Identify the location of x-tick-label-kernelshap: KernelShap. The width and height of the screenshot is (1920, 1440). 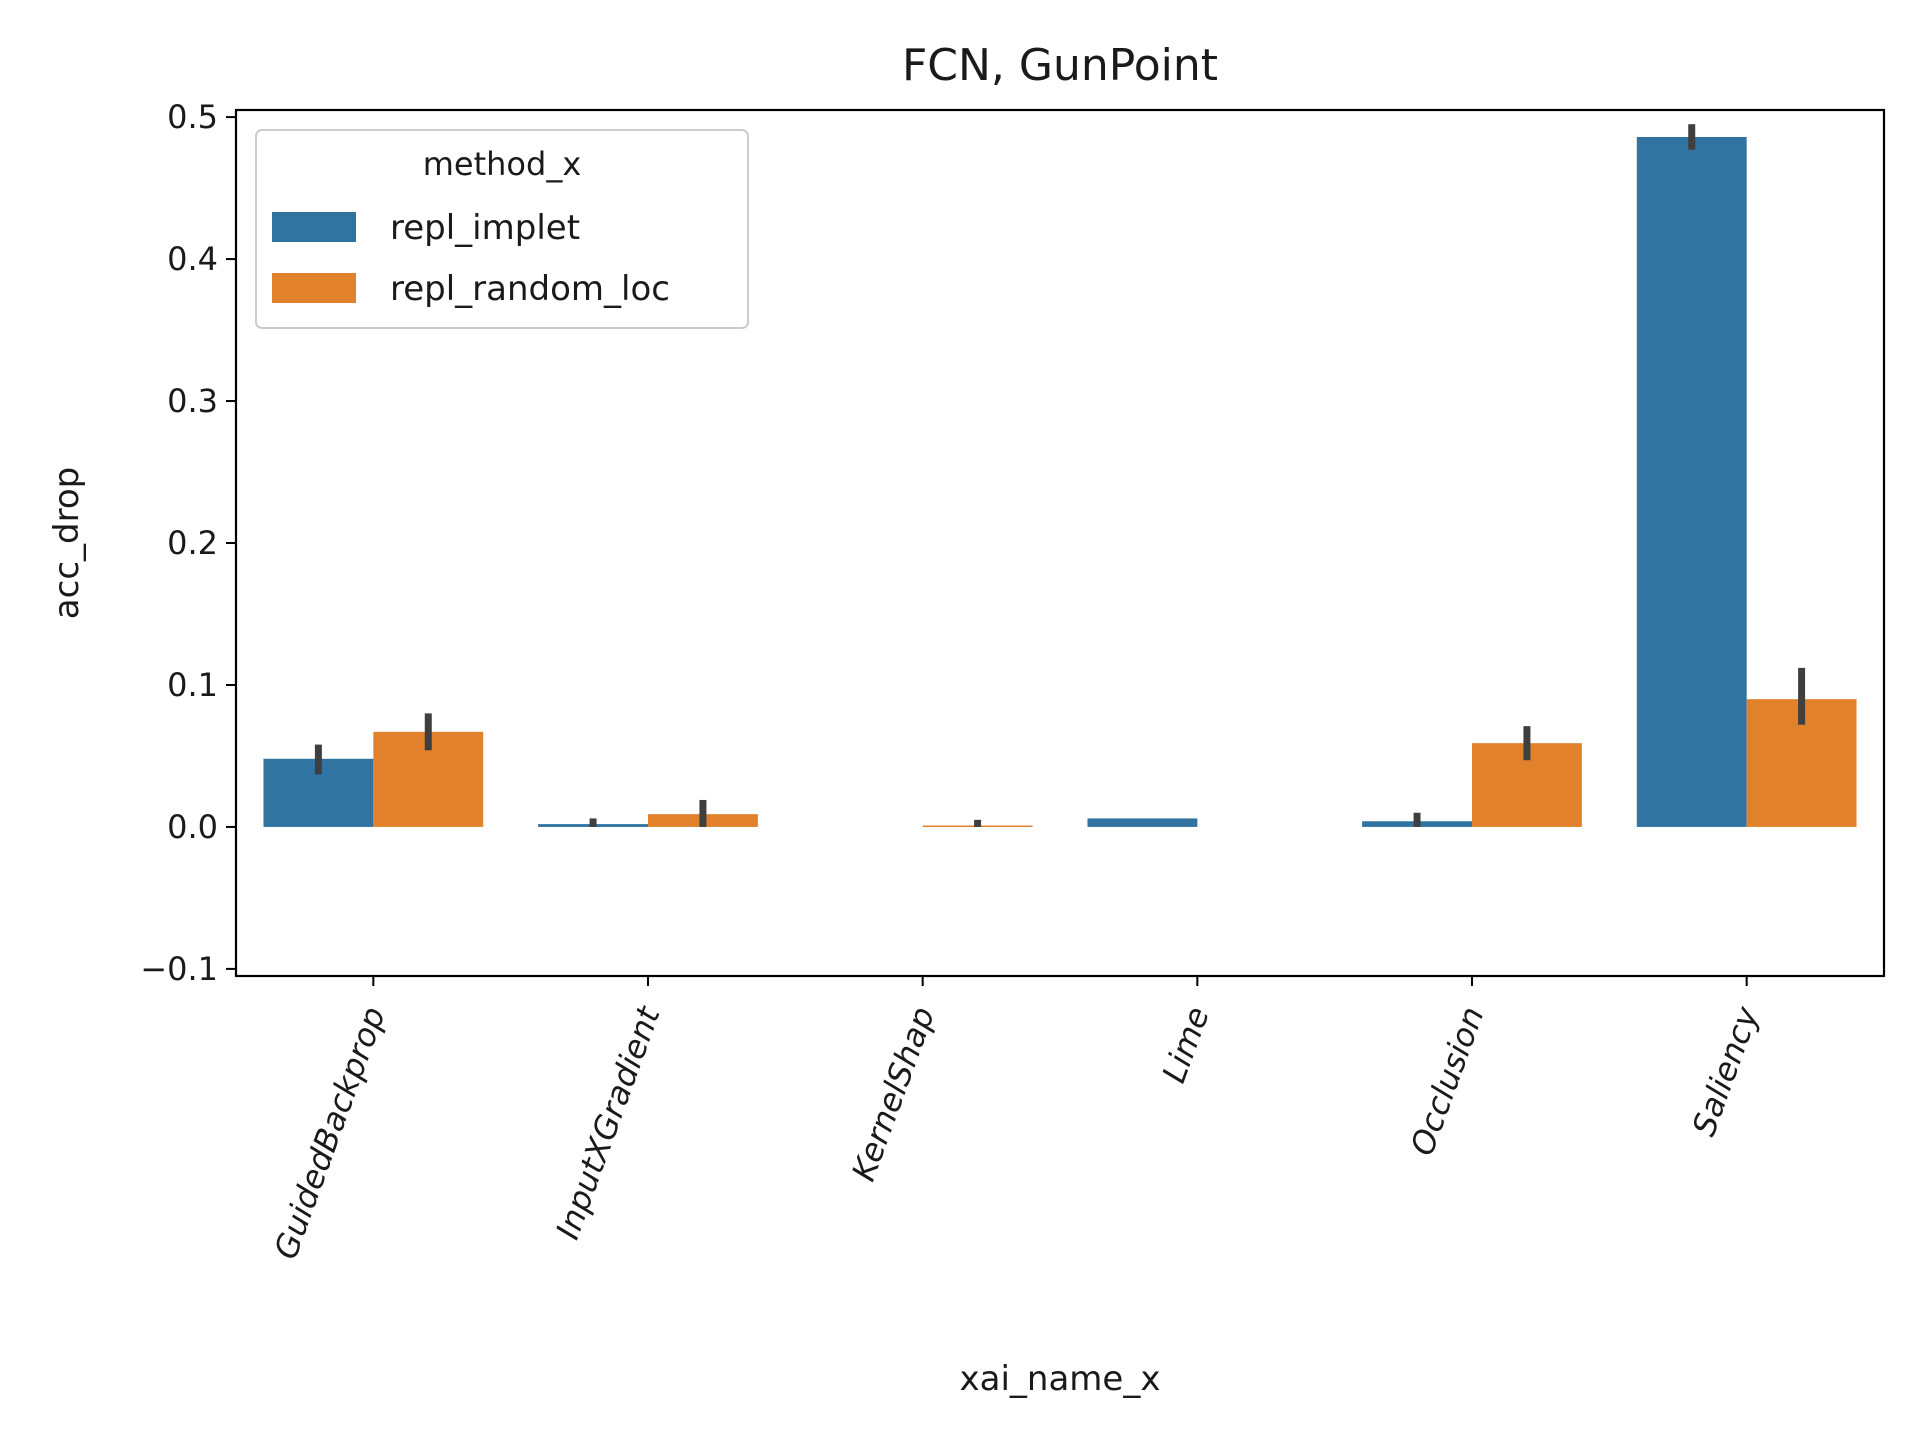
(893, 1094).